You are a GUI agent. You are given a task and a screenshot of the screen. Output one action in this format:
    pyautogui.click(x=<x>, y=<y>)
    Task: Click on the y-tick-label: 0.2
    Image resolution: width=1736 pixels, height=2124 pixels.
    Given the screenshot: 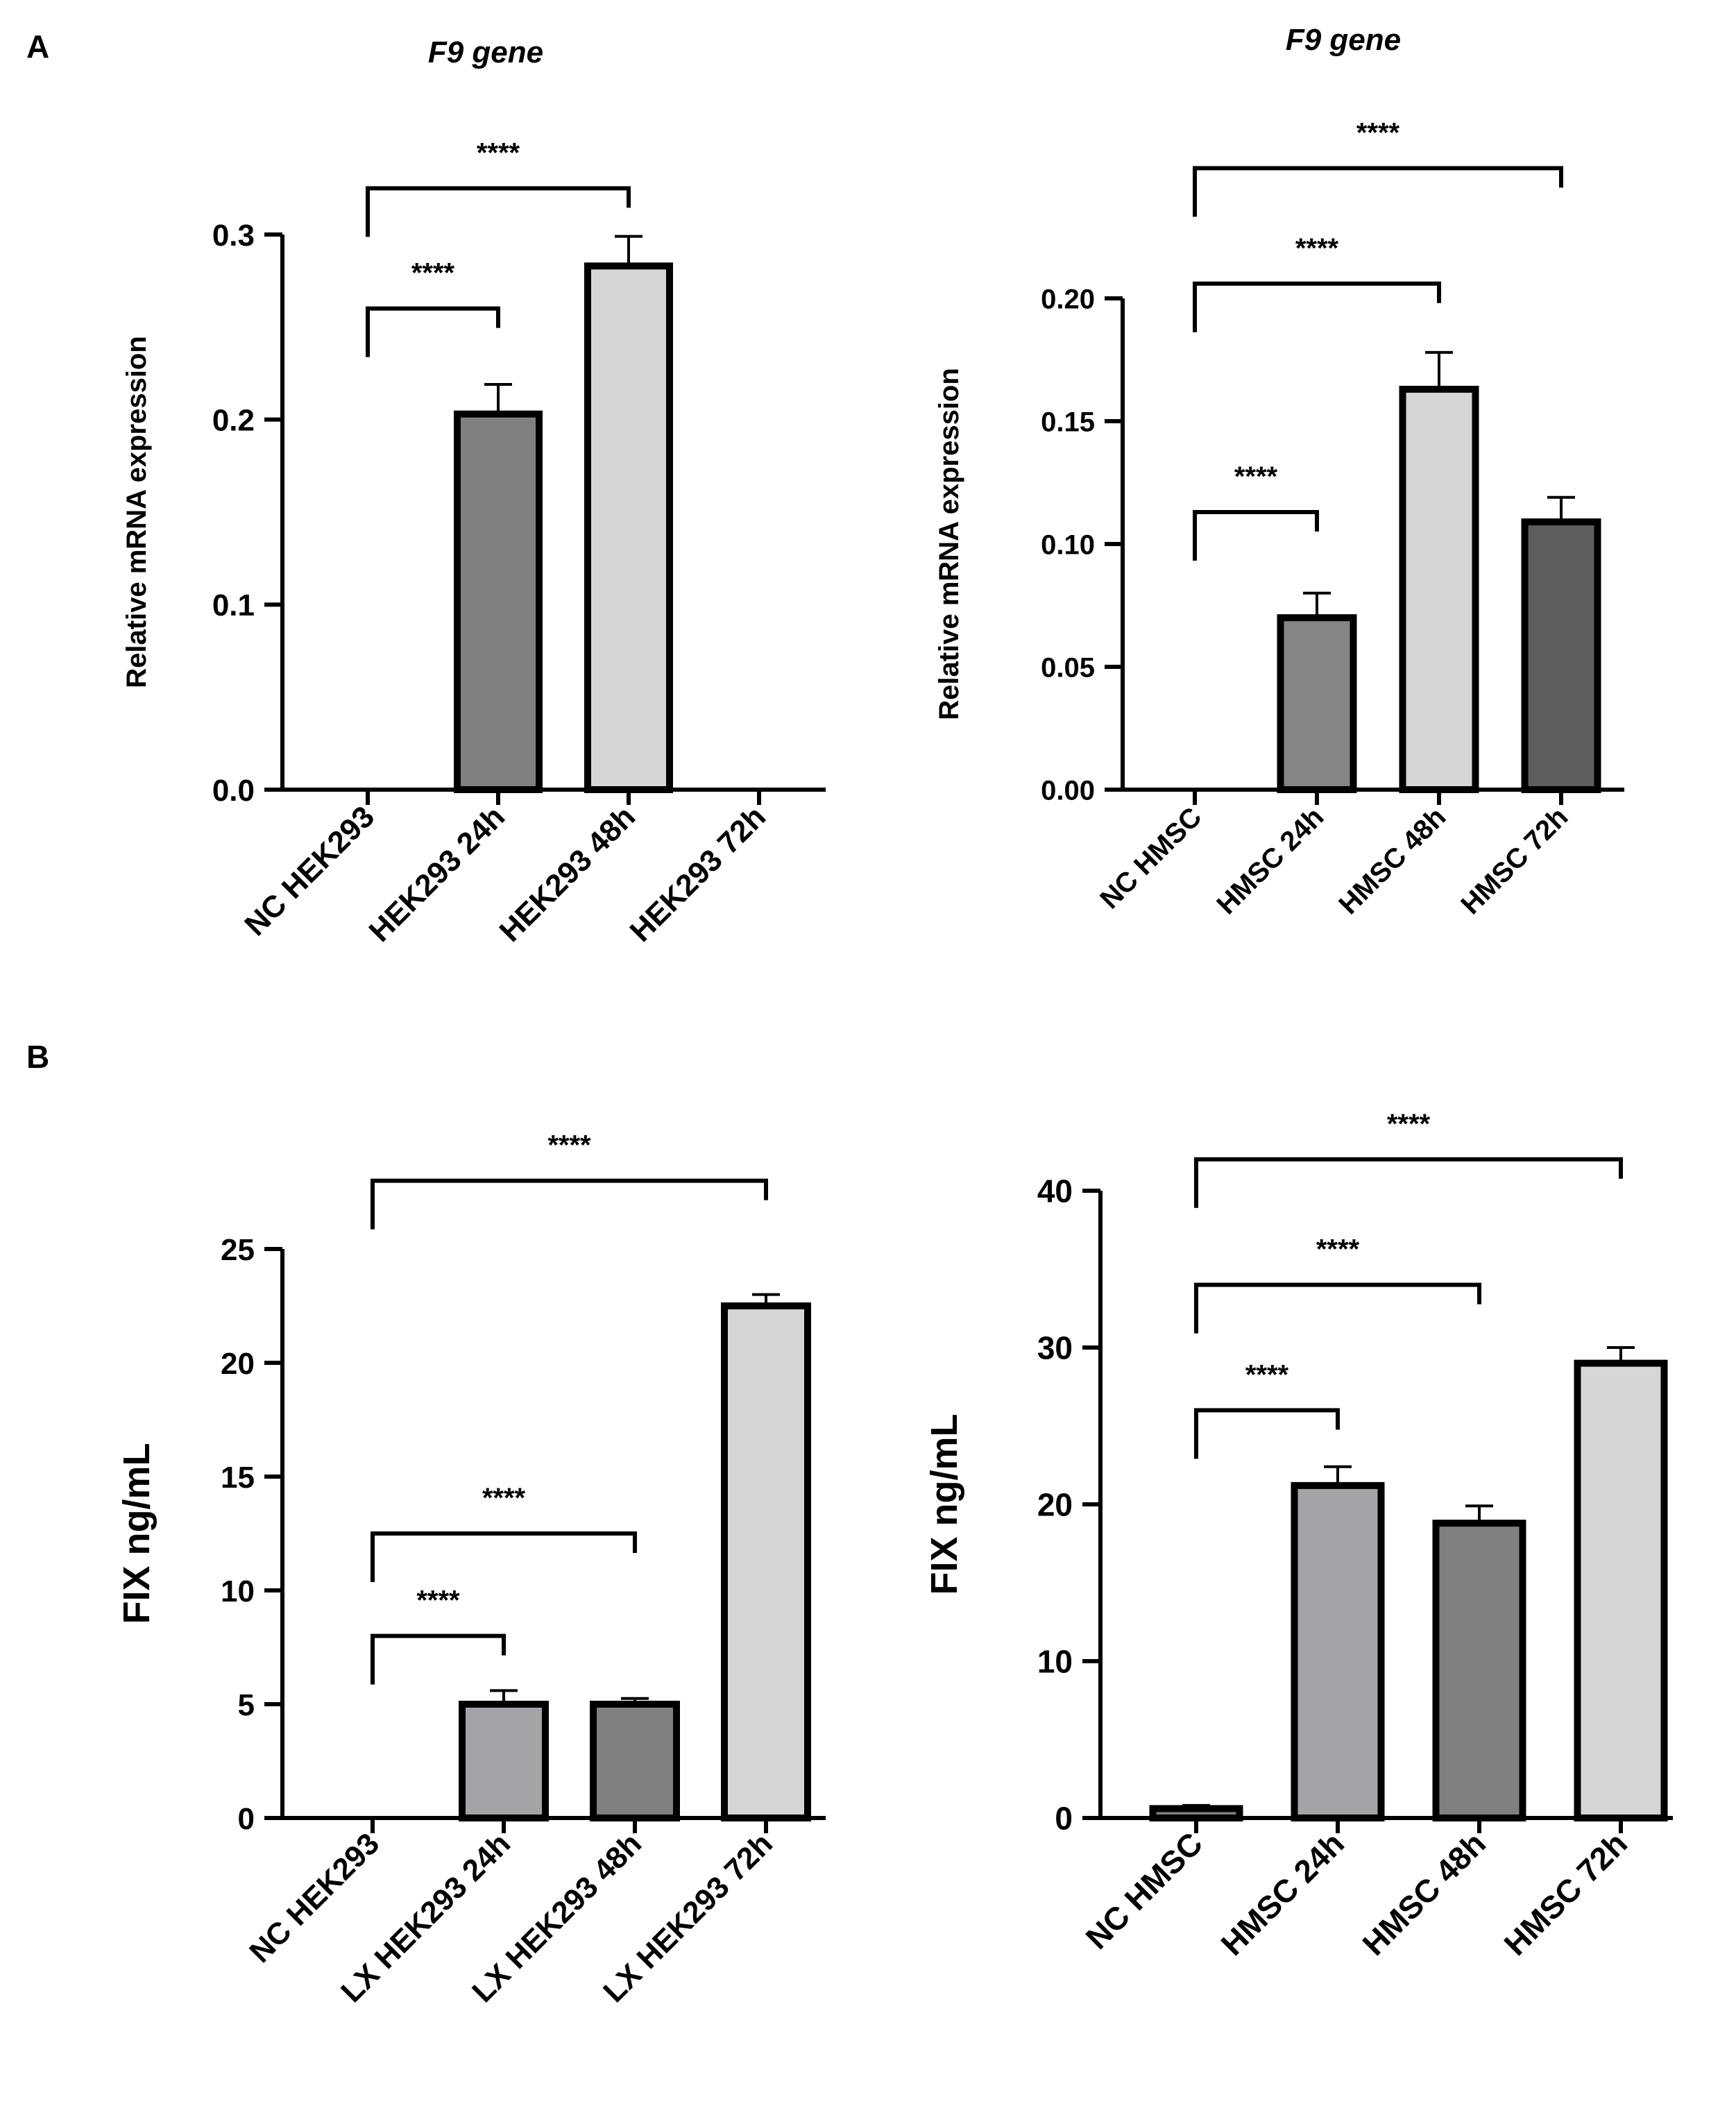 What is the action you would take?
    pyautogui.click(x=233, y=421)
    